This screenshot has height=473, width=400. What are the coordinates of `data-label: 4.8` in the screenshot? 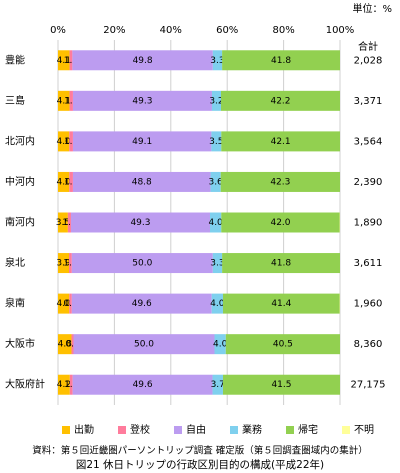 It's located at (65, 345).